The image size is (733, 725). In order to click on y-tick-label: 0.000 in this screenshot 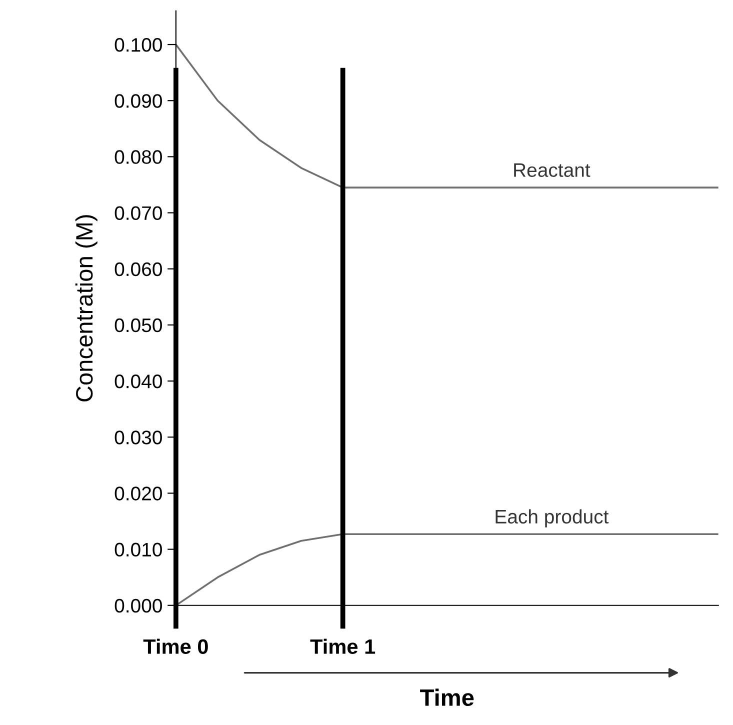, I will do `click(138, 605)`.